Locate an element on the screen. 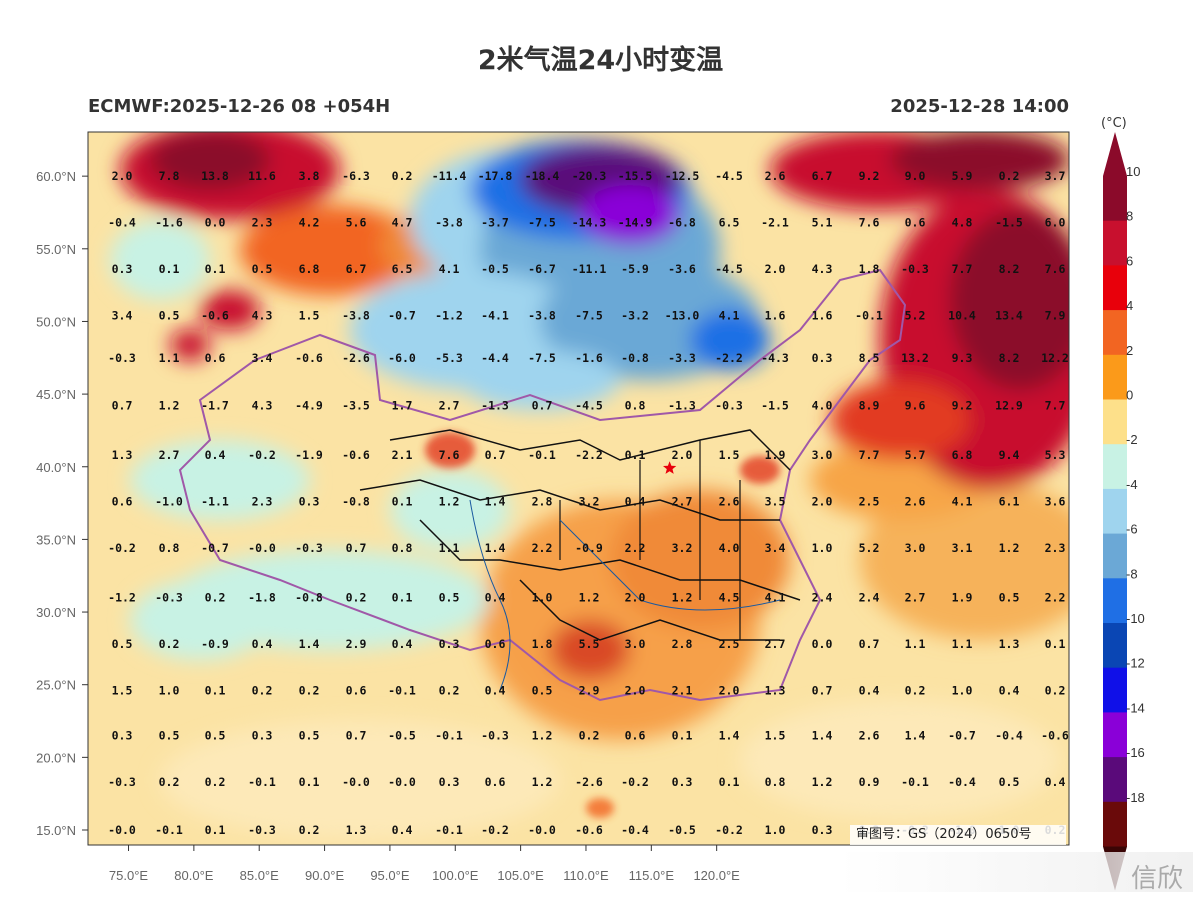  chart-title: 2米气温24小时变温 is located at coordinates (600, 60).